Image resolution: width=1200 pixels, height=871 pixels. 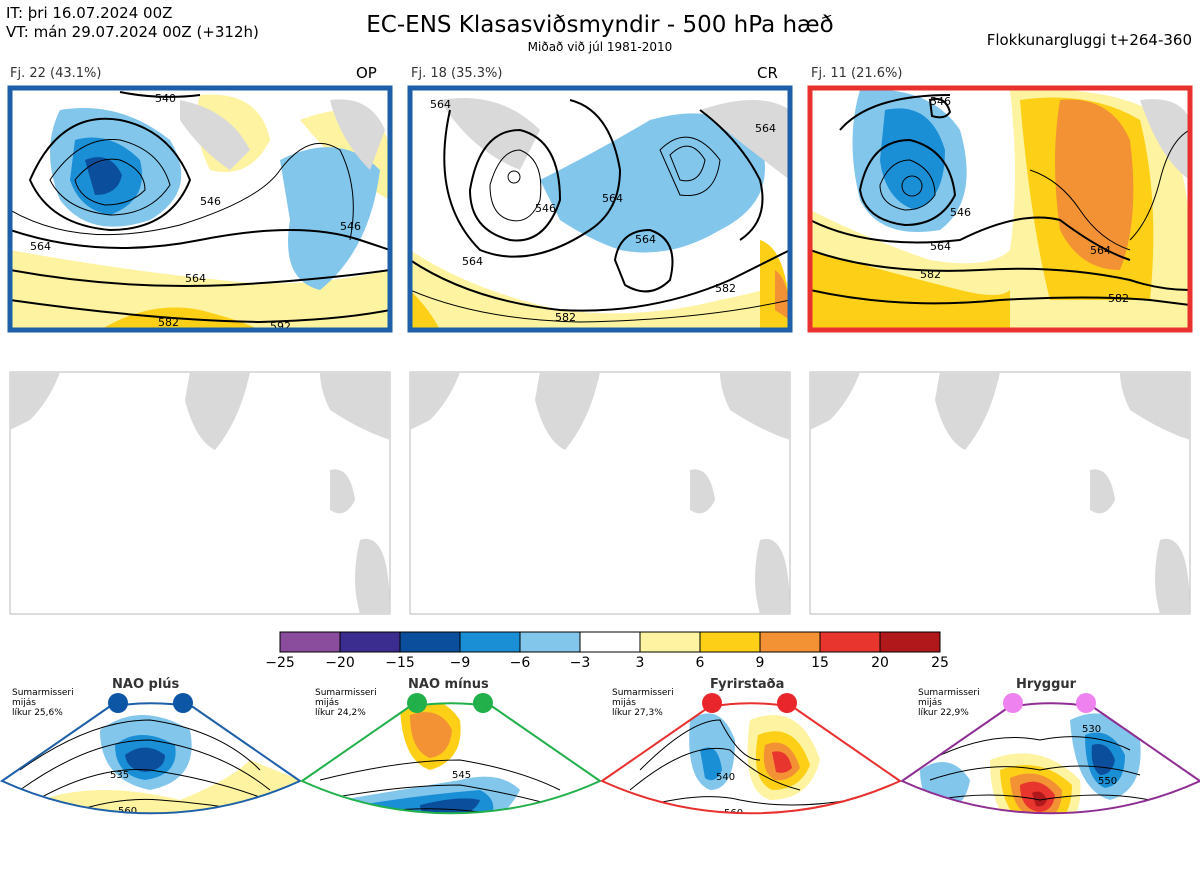 What do you see at coordinates (725, 777) in the screenshot?
I see `regime-3-contour-1: 540` at bounding box center [725, 777].